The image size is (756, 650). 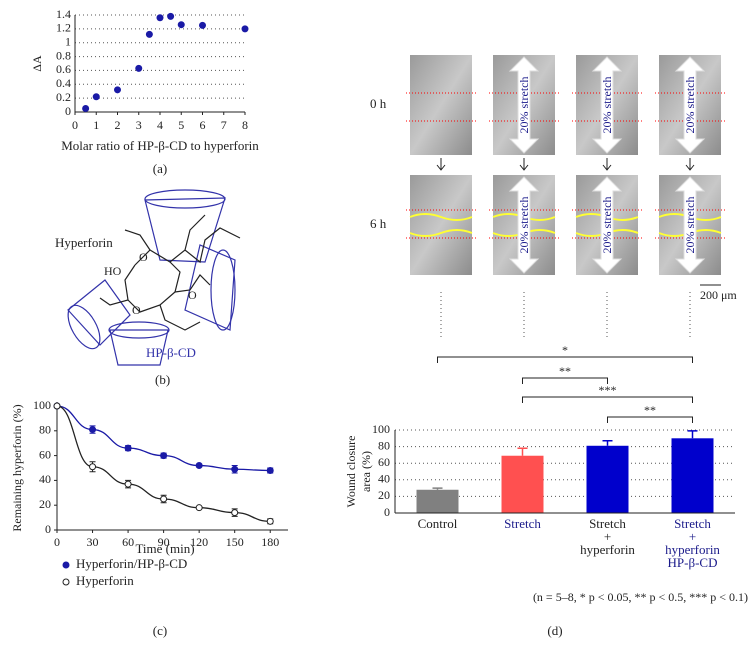 I want to click on molecule-diagram, so click(x=151, y=277).